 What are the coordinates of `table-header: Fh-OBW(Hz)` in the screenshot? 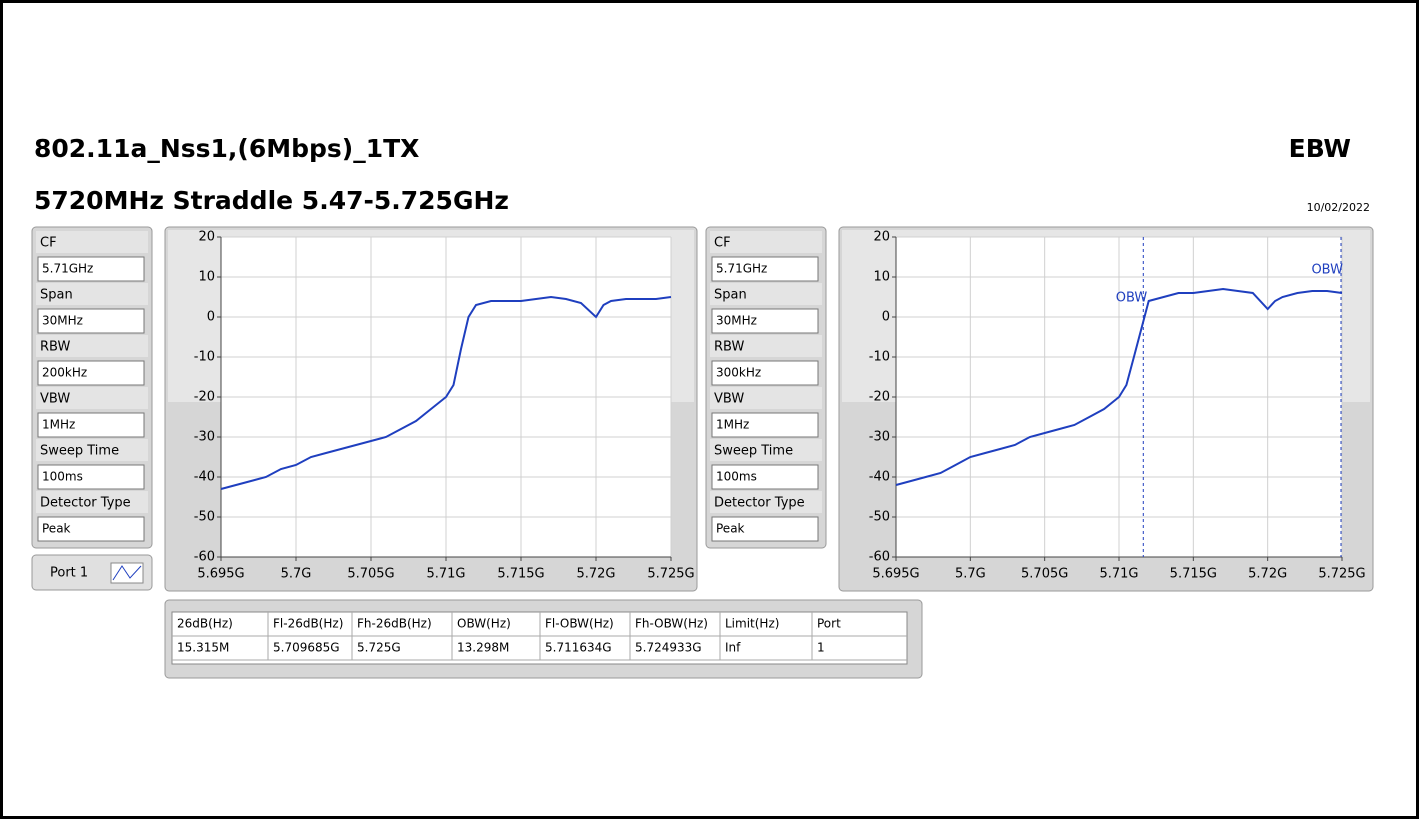 It's located at (671, 624).